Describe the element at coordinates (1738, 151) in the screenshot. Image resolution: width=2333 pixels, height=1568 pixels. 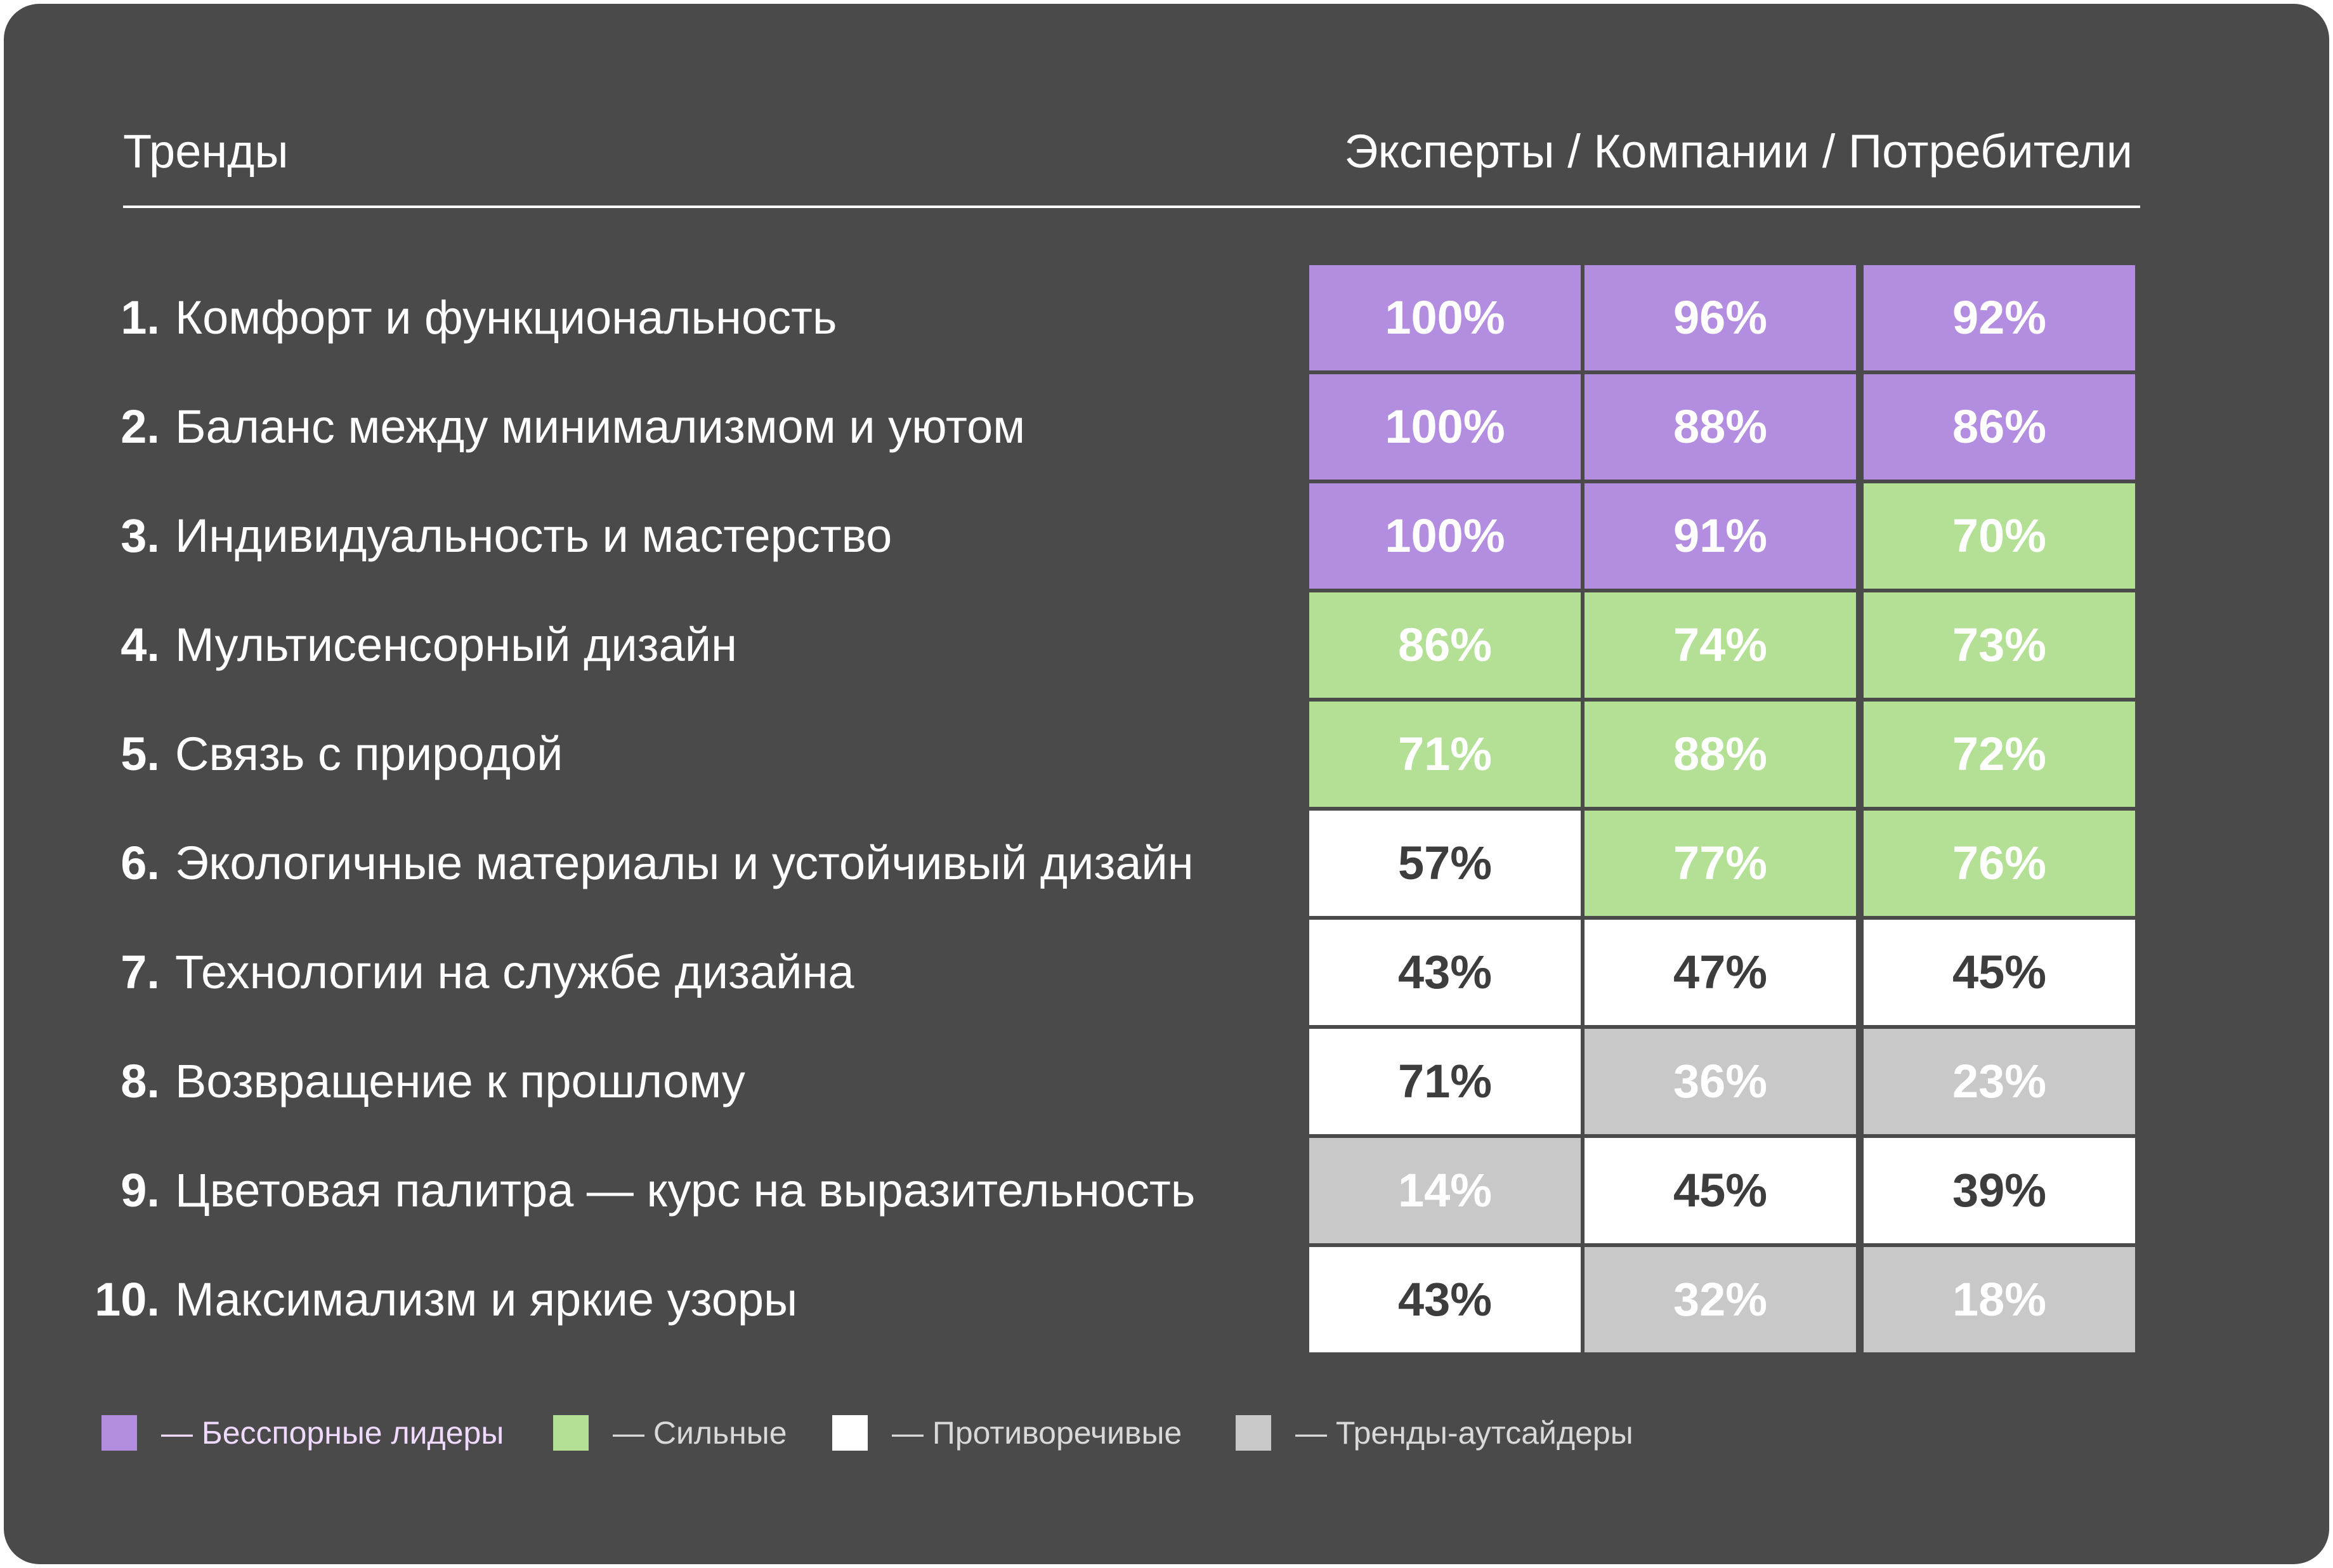
I see `columns-header: Эксперты / Компании / Потребители` at that location.